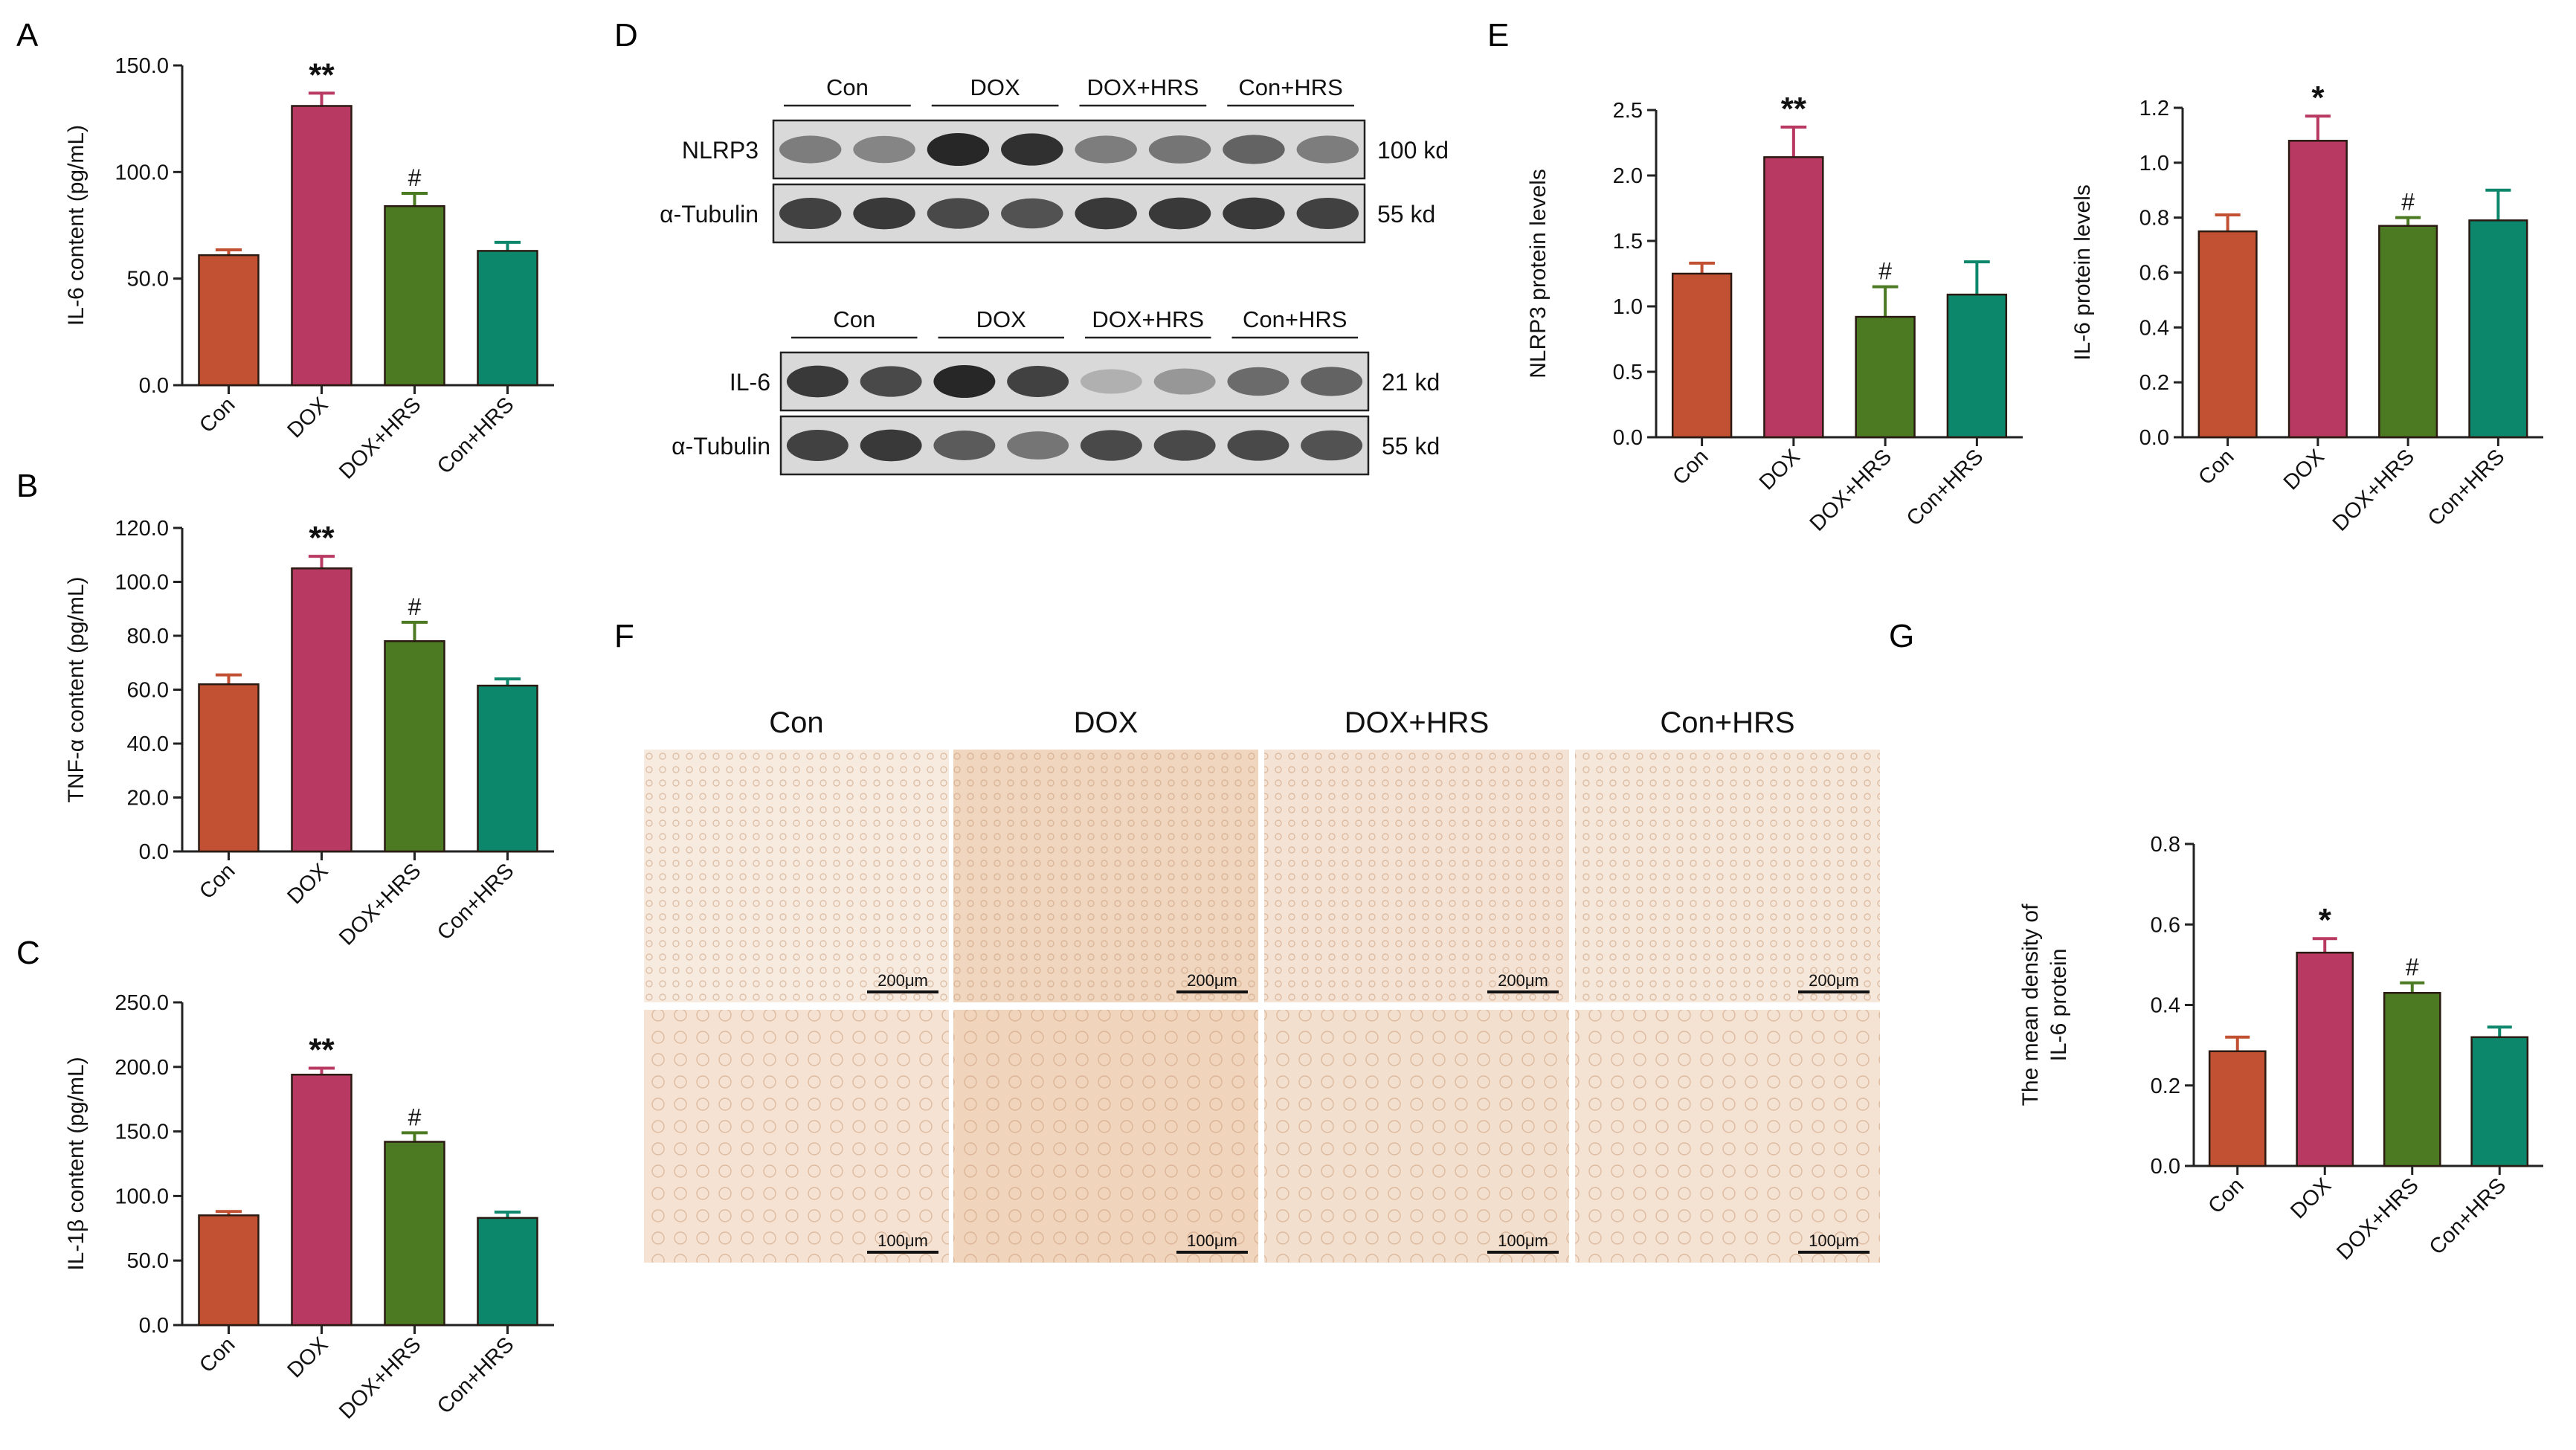  Describe the element at coordinates (1901, 636) in the screenshot. I see `panel-letter-g: G` at that location.